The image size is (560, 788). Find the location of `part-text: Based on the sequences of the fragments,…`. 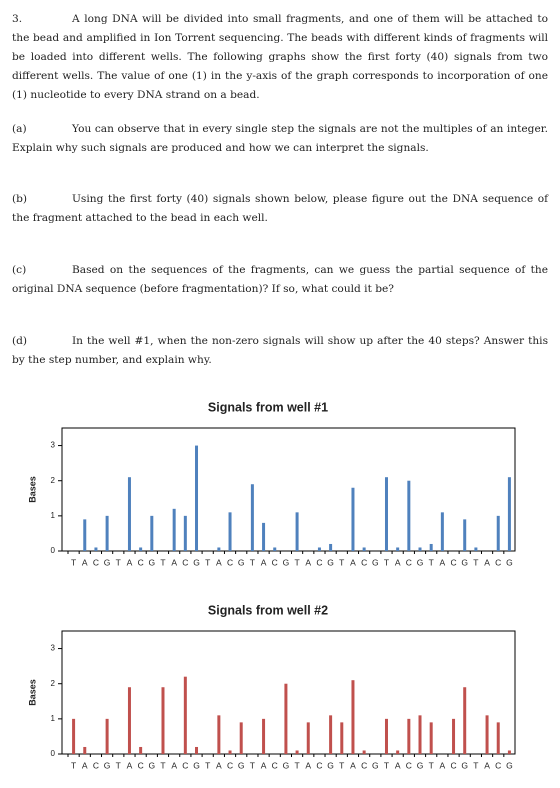

part-text: Based on the sequences of the fragments,… is located at coordinates (280, 279).